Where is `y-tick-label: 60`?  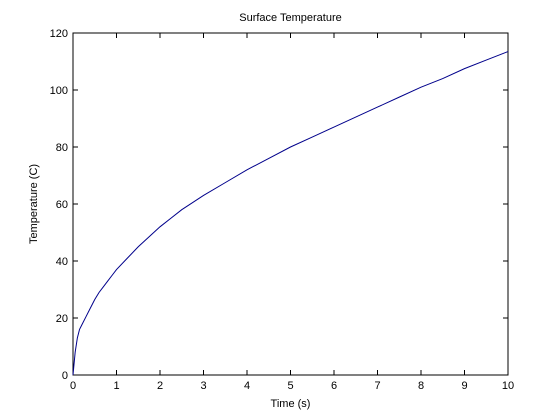
y-tick-label: 60 is located at coordinates (62, 205).